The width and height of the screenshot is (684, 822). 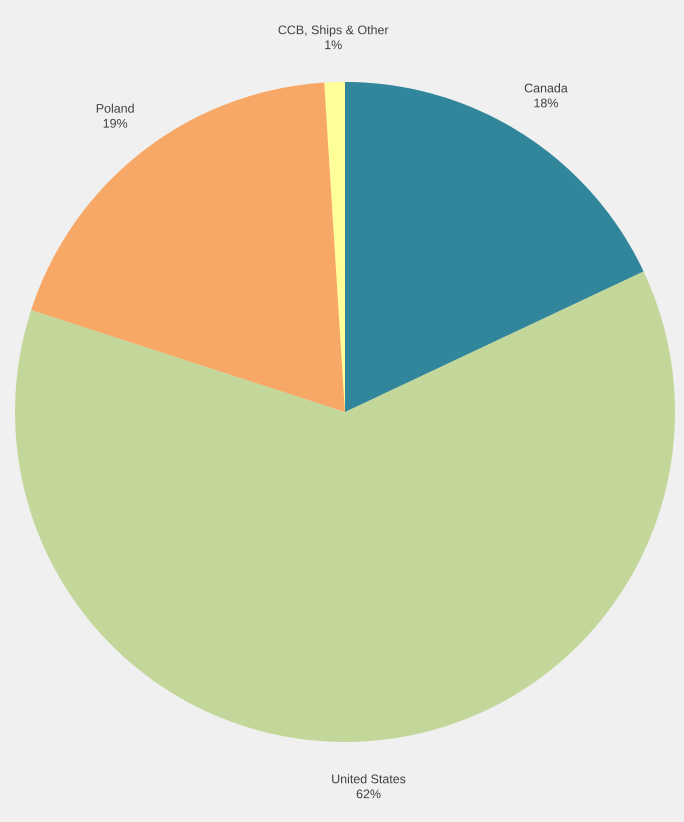 What do you see at coordinates (546, 87) in the screenshot?
I see `slice-label: Canada` at bounding box center [546, 87].